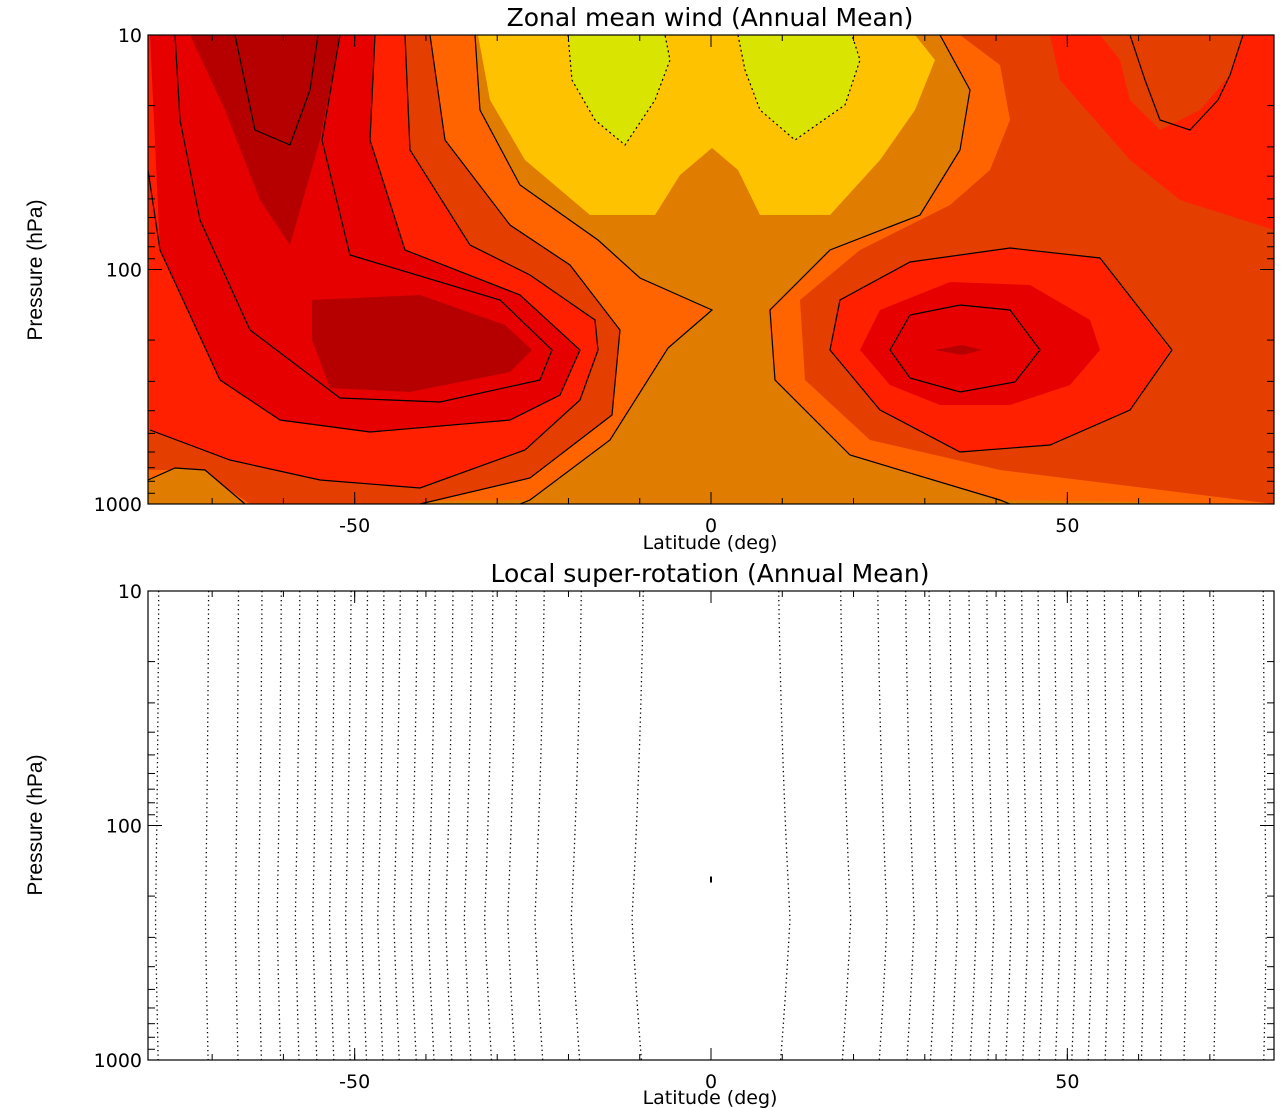 The height and width of the screenshot is (1108, 1284). Describe the element at coordinates (710, 1097) in the screenshot. I see `panel2-xlabel: Latitude (deg)` at that location.